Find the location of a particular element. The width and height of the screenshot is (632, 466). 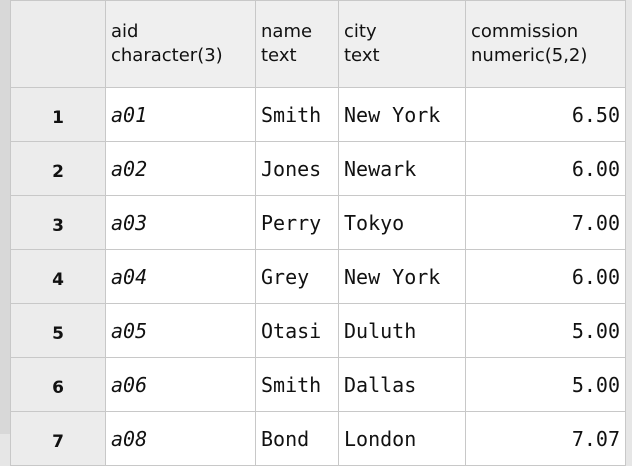

data-row: 1 a01 Smith New York 6.50 is located at coordinates (318, 114).